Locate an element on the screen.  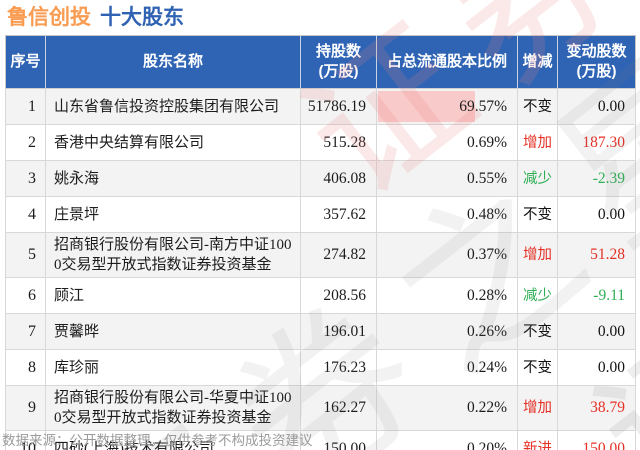
table-row: 7 贾馨晔 196.01 0.26% 不变 0.00 is located at coordinates (320, 331).